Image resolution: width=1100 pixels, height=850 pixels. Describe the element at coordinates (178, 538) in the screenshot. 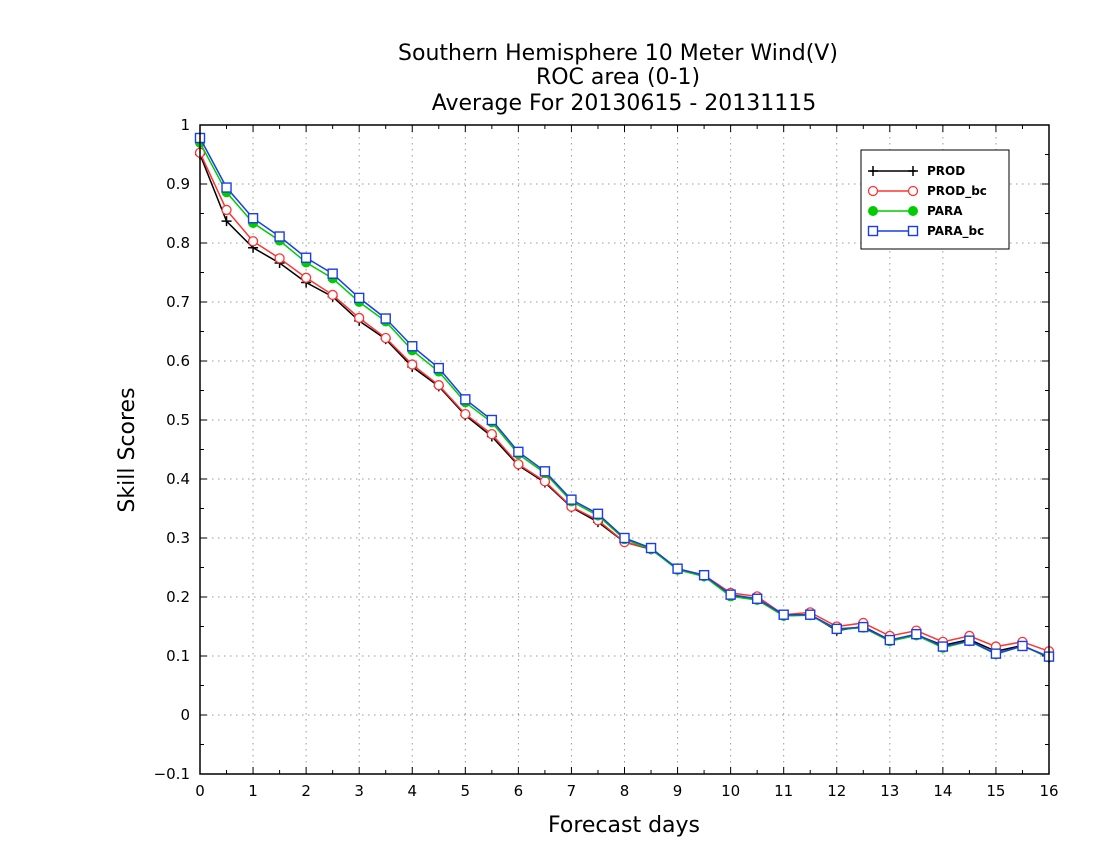

I see `y-tick-label: 0.3` at that location.